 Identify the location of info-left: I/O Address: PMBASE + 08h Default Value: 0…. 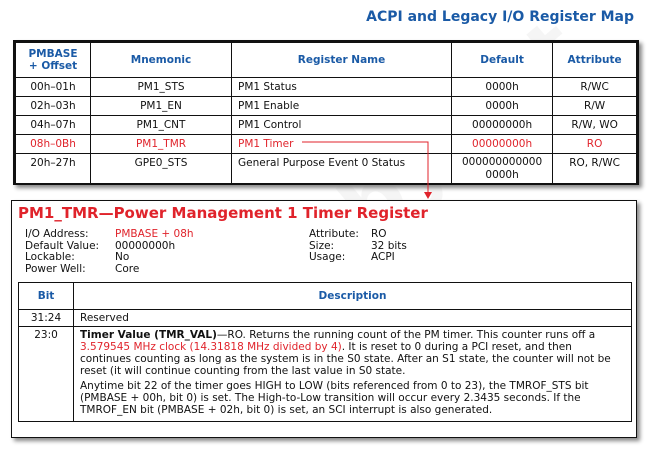
(109, 251).